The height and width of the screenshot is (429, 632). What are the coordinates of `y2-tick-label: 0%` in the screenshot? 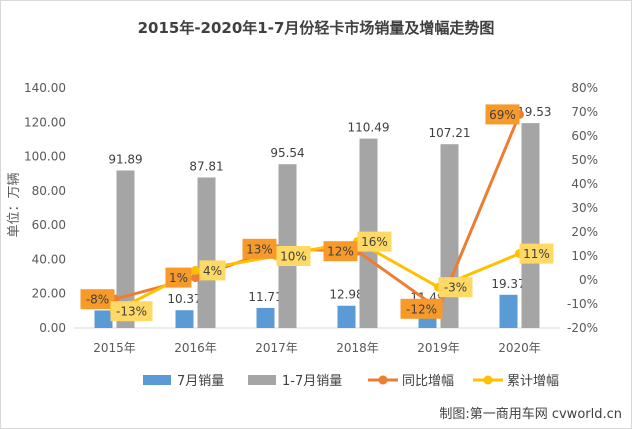 It's located at (588, 280).